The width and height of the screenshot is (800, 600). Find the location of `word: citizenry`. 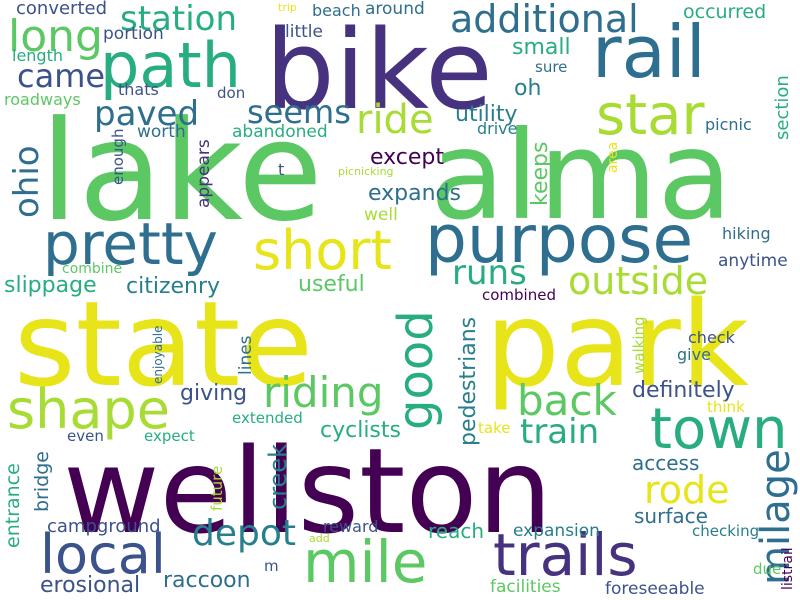

word: citizenry is located at coordinates (173, 286).